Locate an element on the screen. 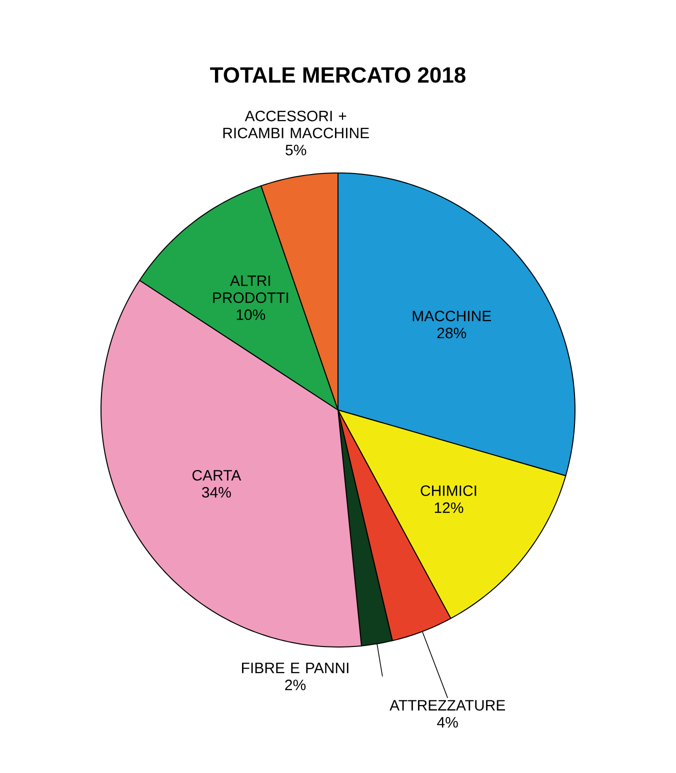 This screenshot has width=676, height=773. slice-label: CARTA is located at coordinates (217, 475).